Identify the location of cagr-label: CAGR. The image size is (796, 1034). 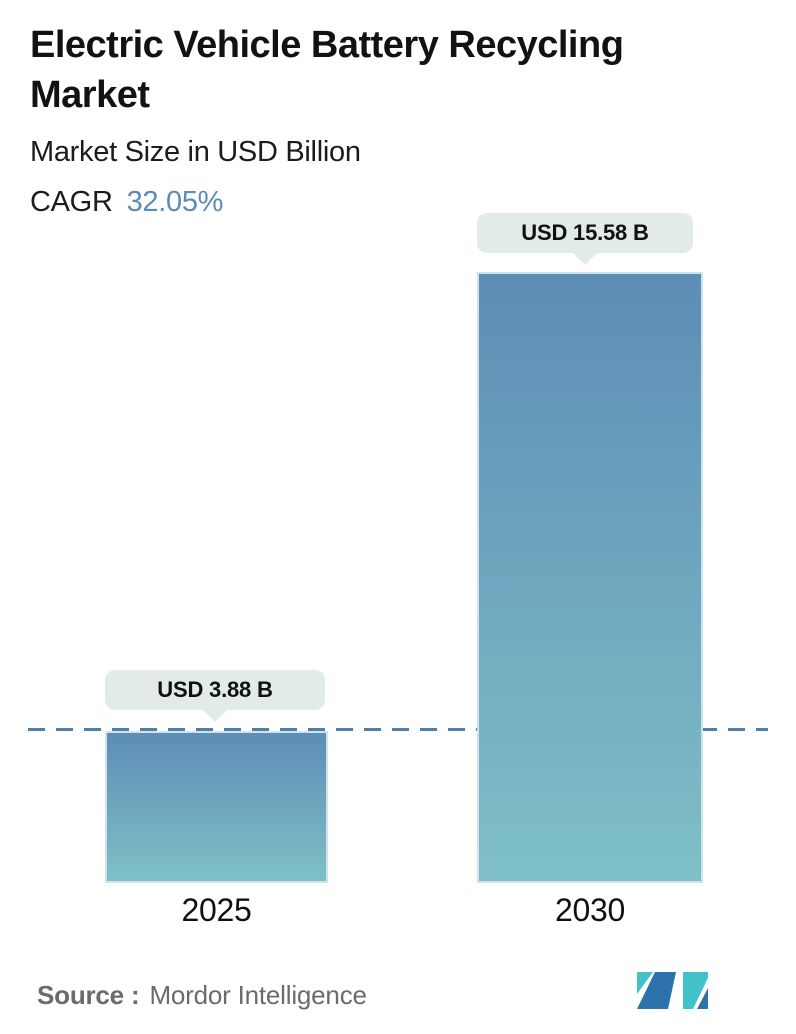
(71, 202).